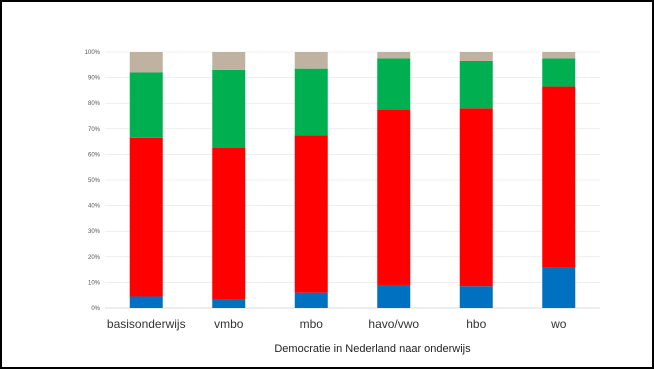 This screenshot has width=654, height=369. Describe the element at coordinates (558, 324) in the screenshot. I see `category-label: wo` at that location.